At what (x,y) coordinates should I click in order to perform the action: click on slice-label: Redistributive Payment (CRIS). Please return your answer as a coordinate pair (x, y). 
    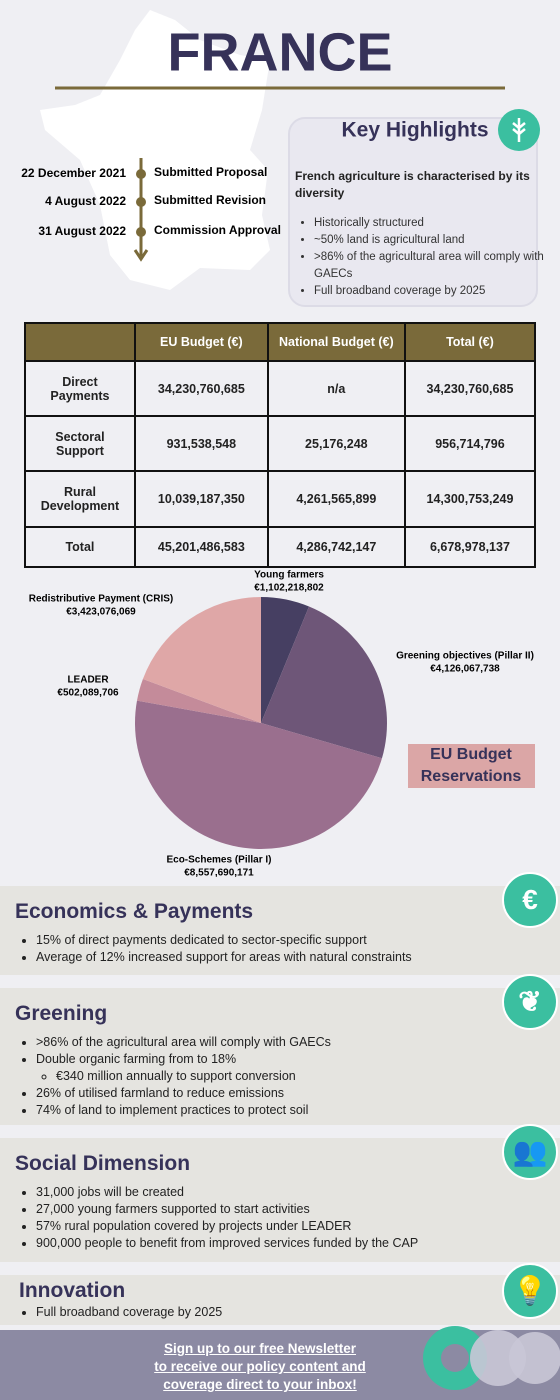
    Looking at the image, I should click on (101, 599).